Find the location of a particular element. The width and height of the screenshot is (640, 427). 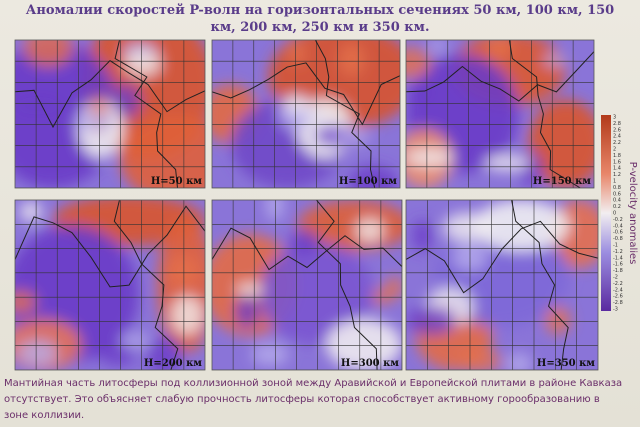

colorbar-tick: -0.2 is located at coordinates (618, 220).